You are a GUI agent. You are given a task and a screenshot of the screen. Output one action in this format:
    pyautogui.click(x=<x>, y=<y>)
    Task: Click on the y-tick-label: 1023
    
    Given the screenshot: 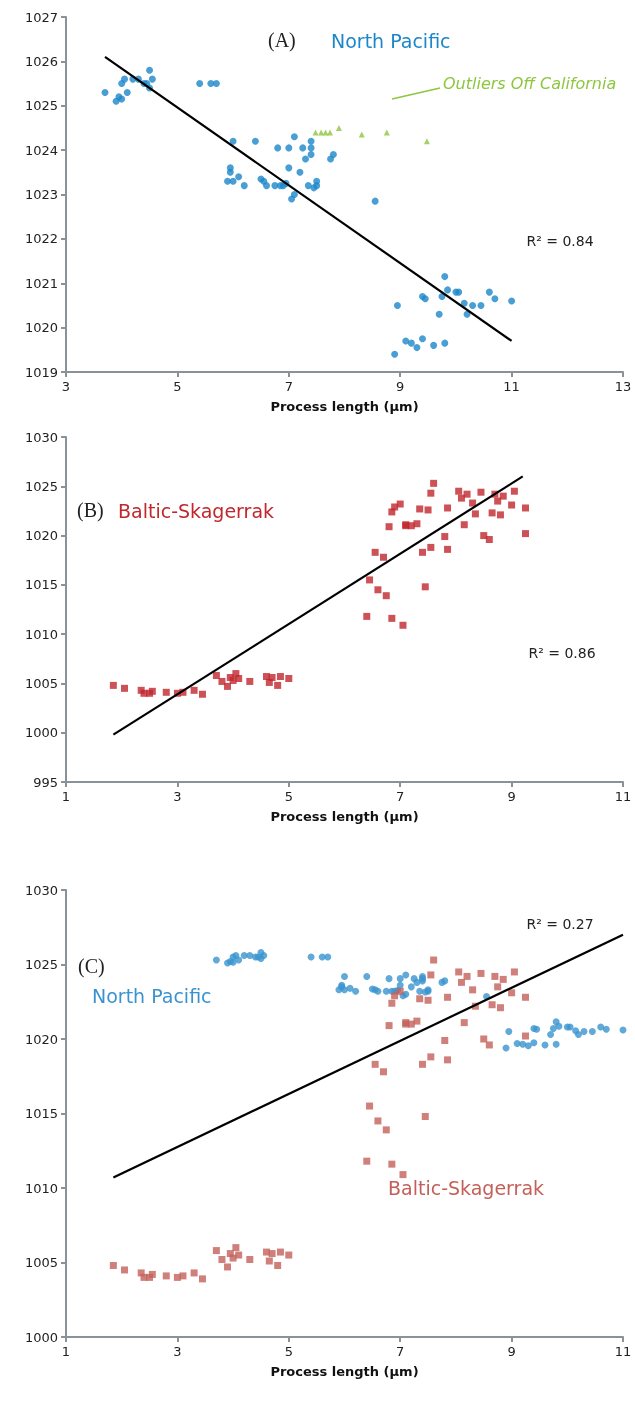 What is the action you would take?
    pyautogui.click(x=41, y=194)
    